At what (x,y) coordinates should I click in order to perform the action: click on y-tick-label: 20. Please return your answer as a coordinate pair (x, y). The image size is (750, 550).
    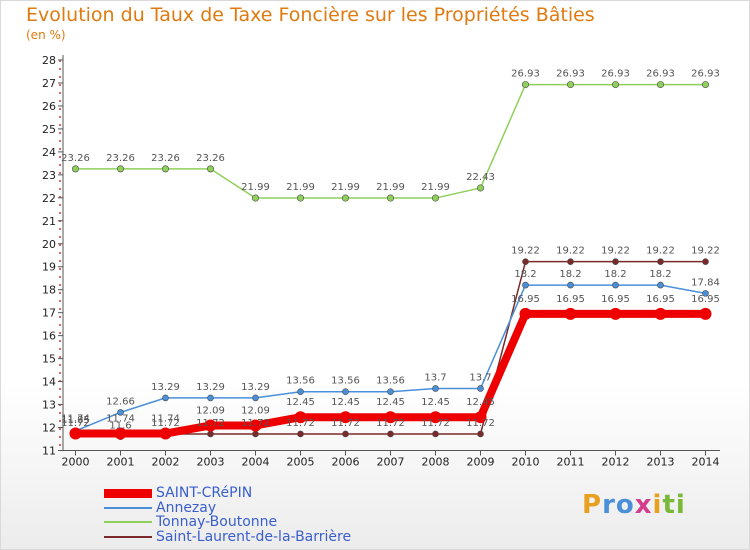
    Looking at the image, I should click on (49, 244).